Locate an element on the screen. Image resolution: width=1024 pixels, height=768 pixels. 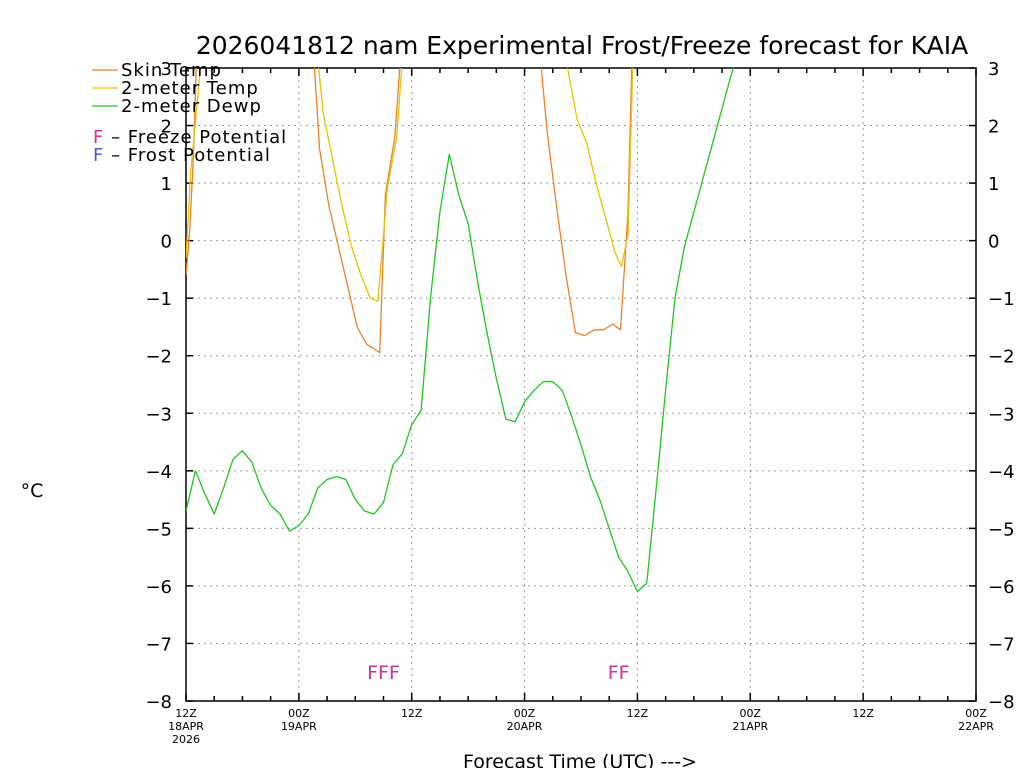
y-tick-label-right: −6 is located at coordinates (1001, 587).